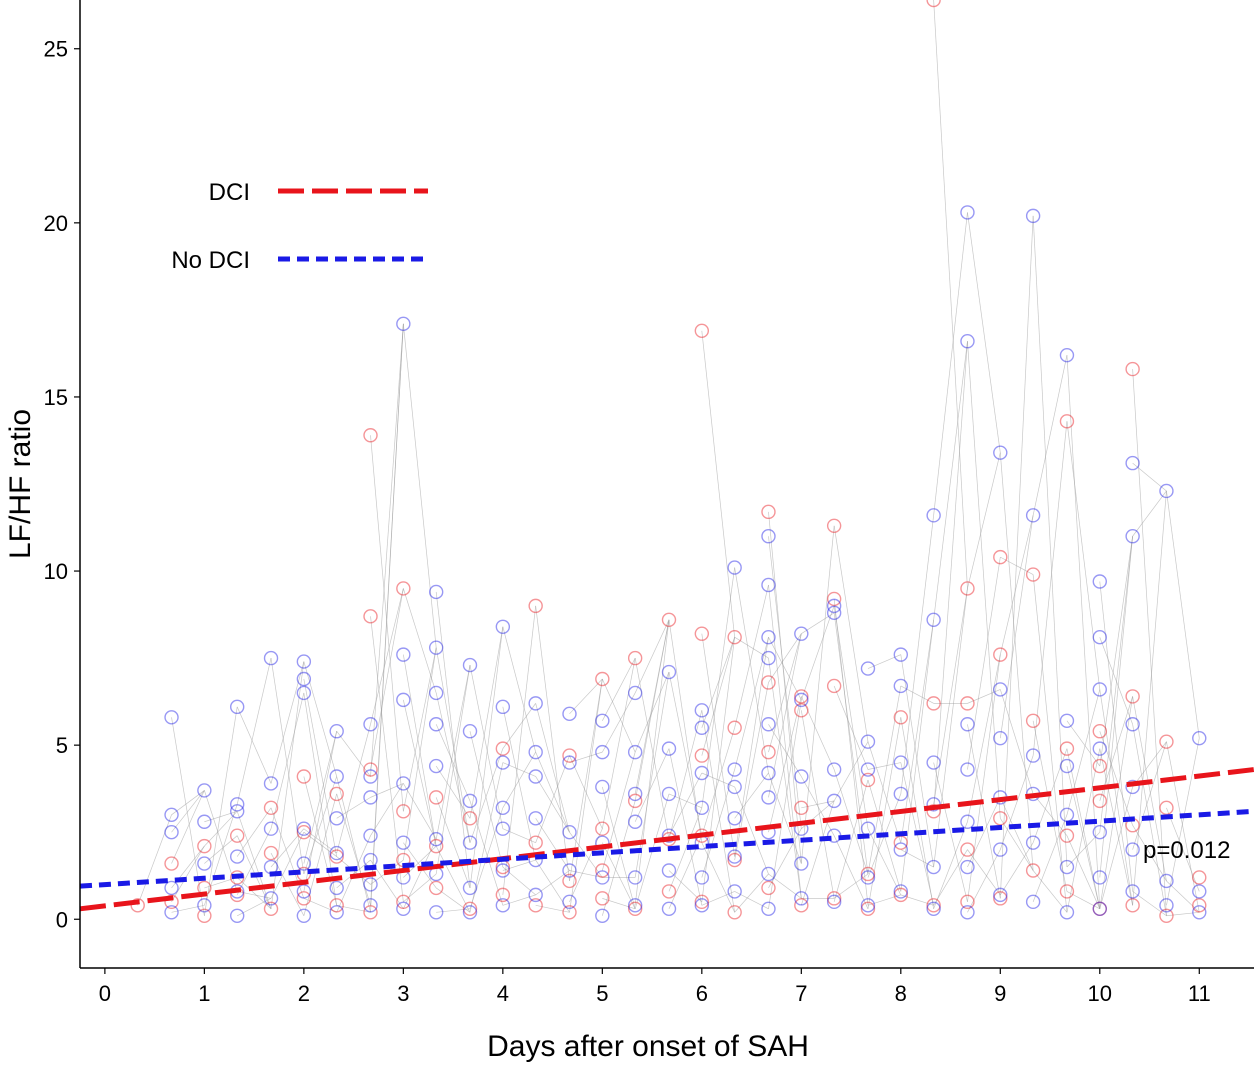 The image size is (1257, 1066). Describe the element at coordinates (503, 993) in the screenshot. I see `x-tick-label: 4` at that location.